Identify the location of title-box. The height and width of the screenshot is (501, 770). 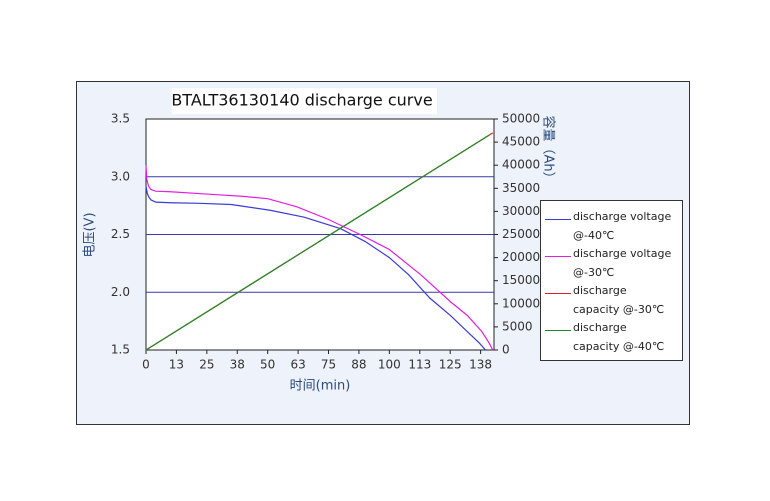
(304, 101).